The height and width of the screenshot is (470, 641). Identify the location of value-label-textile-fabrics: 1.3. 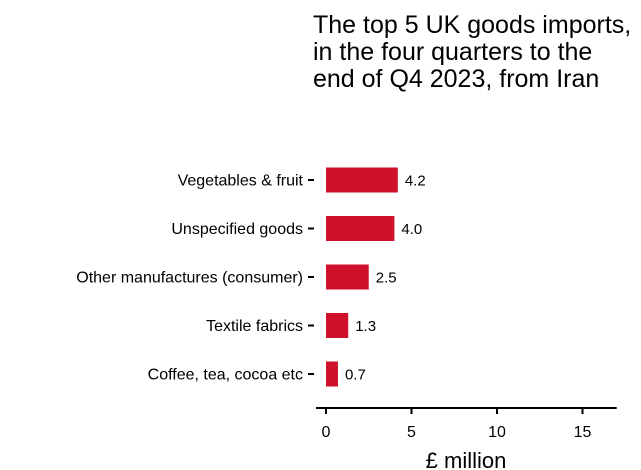
(365, 326).